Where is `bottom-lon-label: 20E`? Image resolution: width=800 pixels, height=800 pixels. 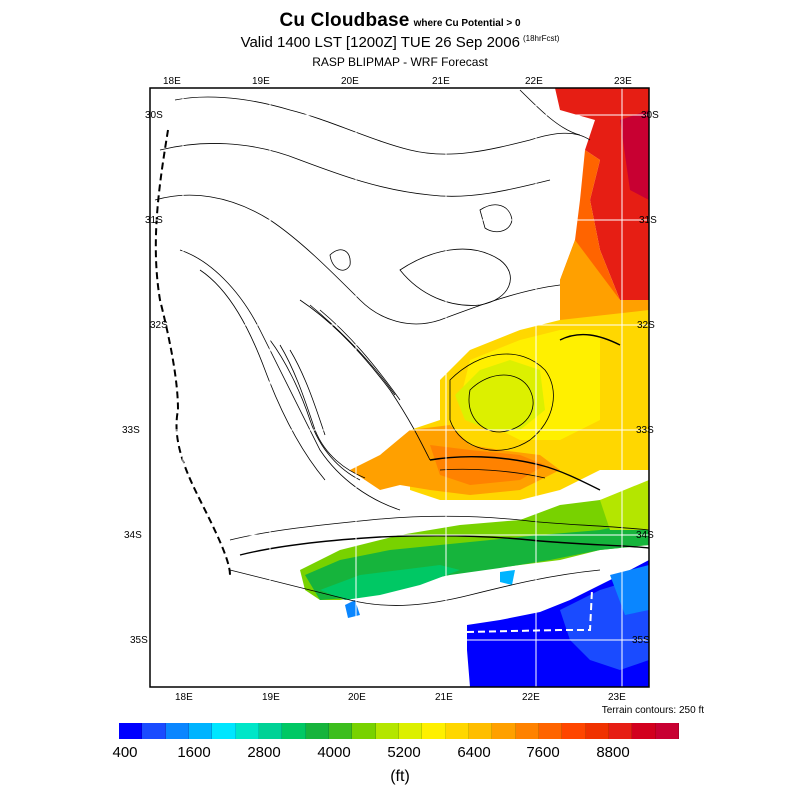 bottom-lon-label: 20E is located at coordinates (357, 697).